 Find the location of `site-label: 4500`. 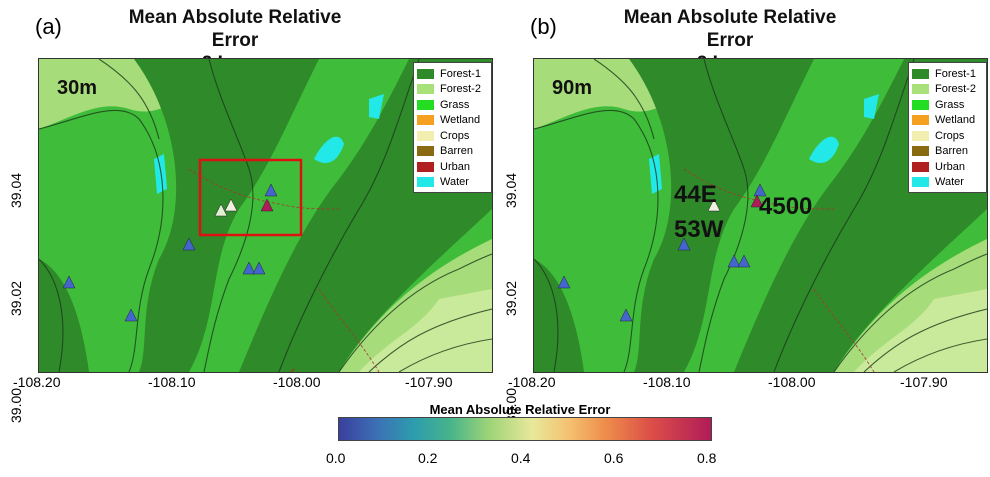

site-label: 4500 is located at coordinates (786, 206).